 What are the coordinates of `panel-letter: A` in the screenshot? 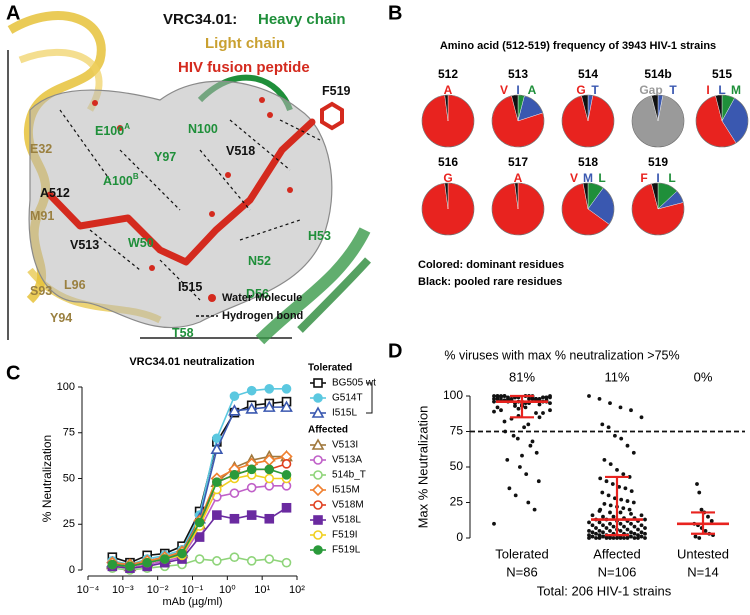 It's located at (13, 13).